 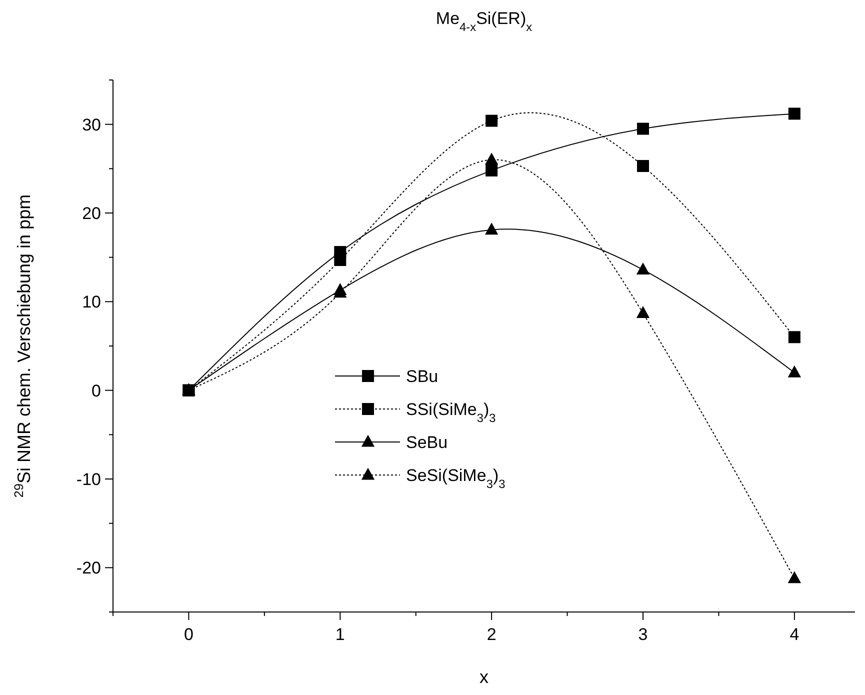 What do you see at coordinates (484, 21) in the screenshot?
I see `chart-title: Me$_{4-x}$Si(ER)$_{x}$` at bounding box center [484, 21].